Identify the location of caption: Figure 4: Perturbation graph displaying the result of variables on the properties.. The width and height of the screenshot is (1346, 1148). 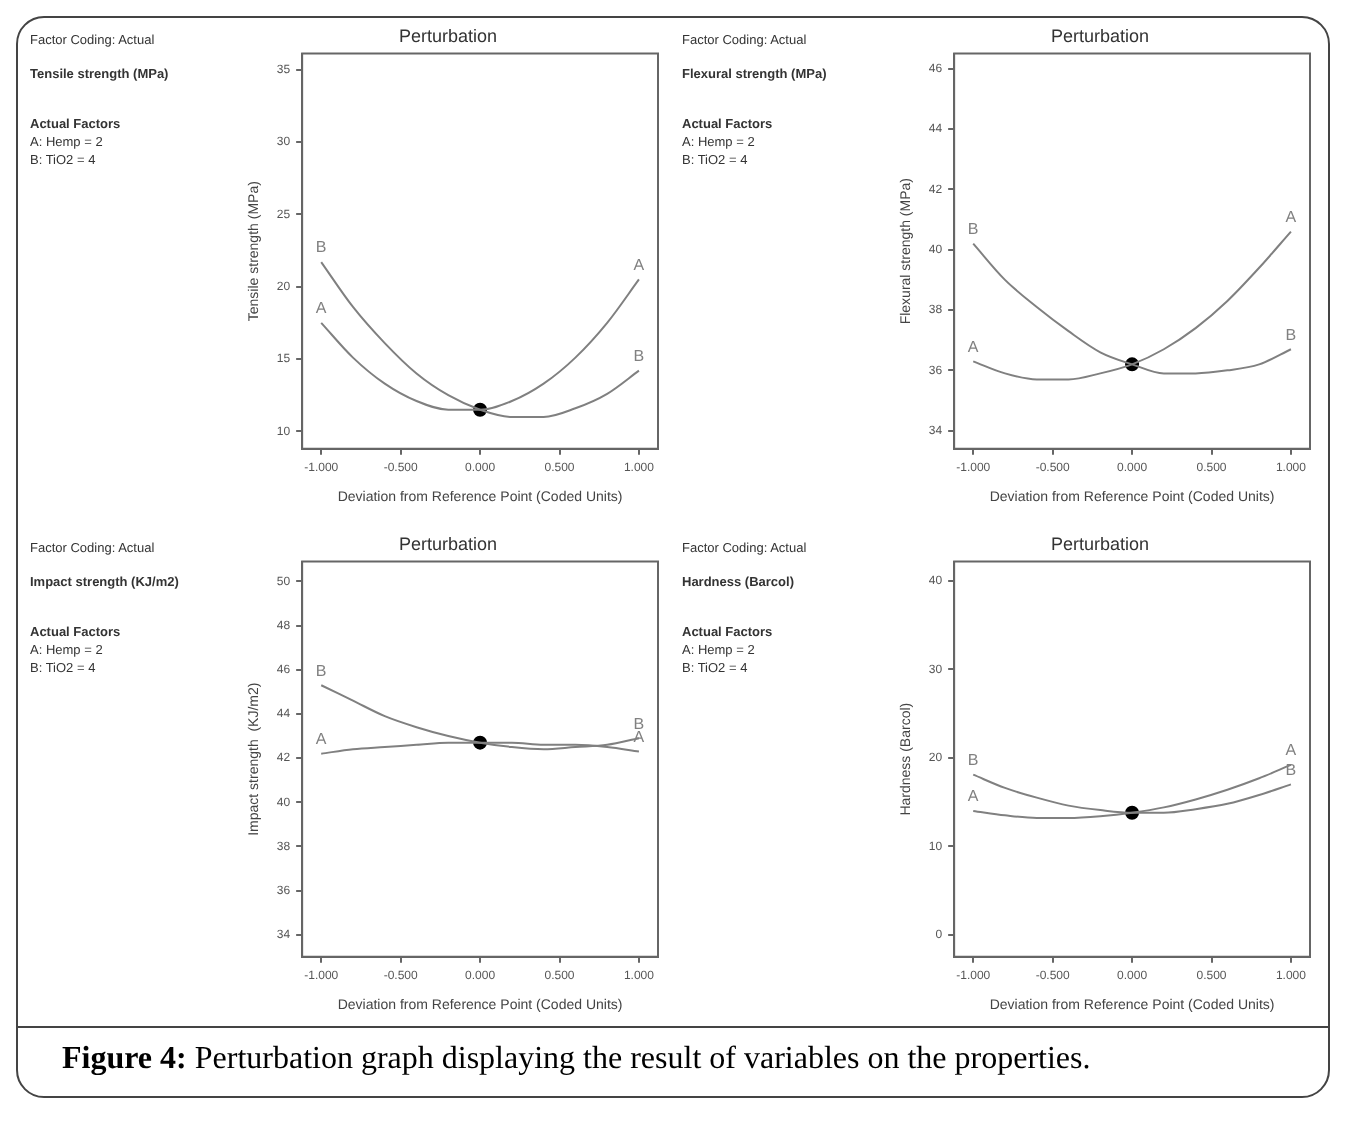
(576, 1059).